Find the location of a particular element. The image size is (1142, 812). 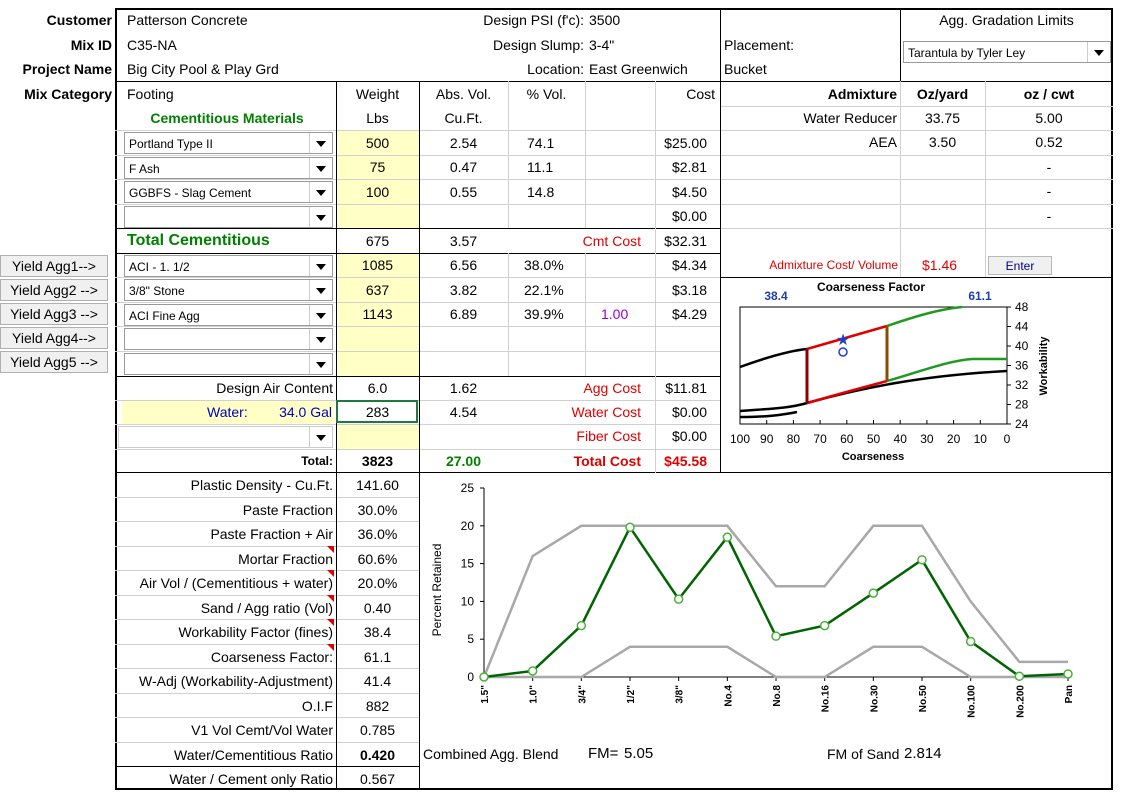

cf-y-tick-label: 24 is located at coordinates (1022, 424).